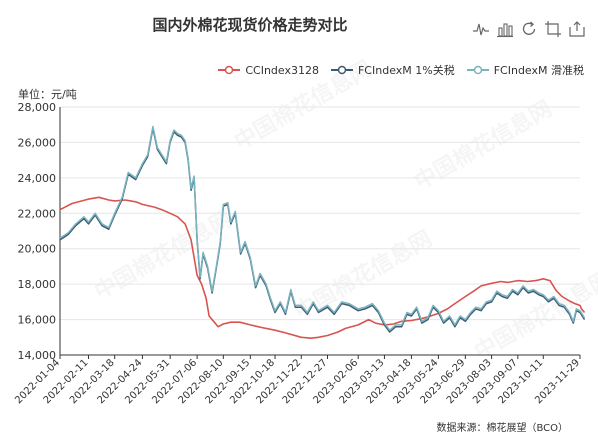 The image size is (598, 442). Describe the element at coordinates (37, 107) in the screenshot. I see `y-tick-label: 28,000` at that location.